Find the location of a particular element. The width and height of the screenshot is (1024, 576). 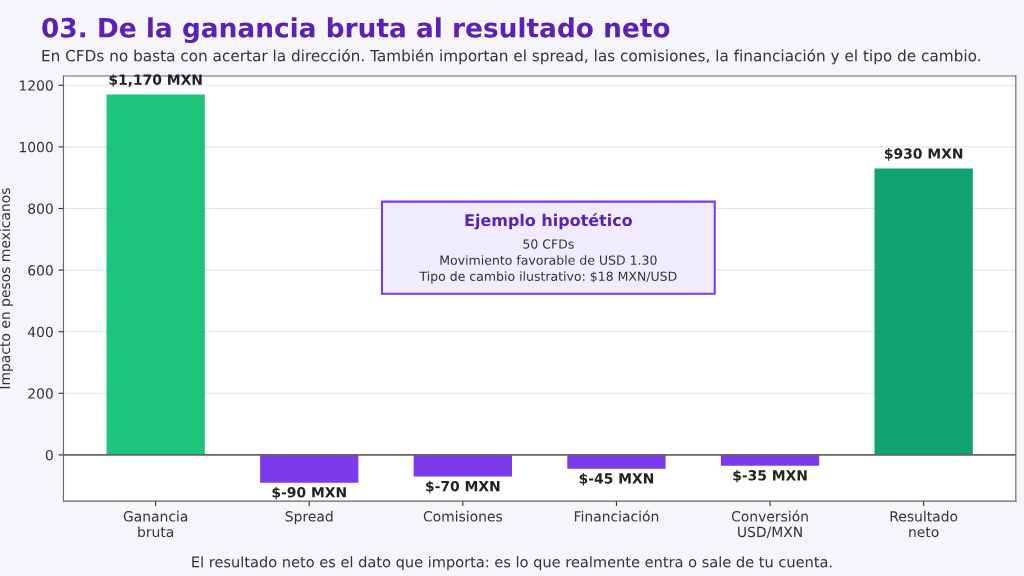

y-tick-label: 400 is located at coordinates (40, 332).